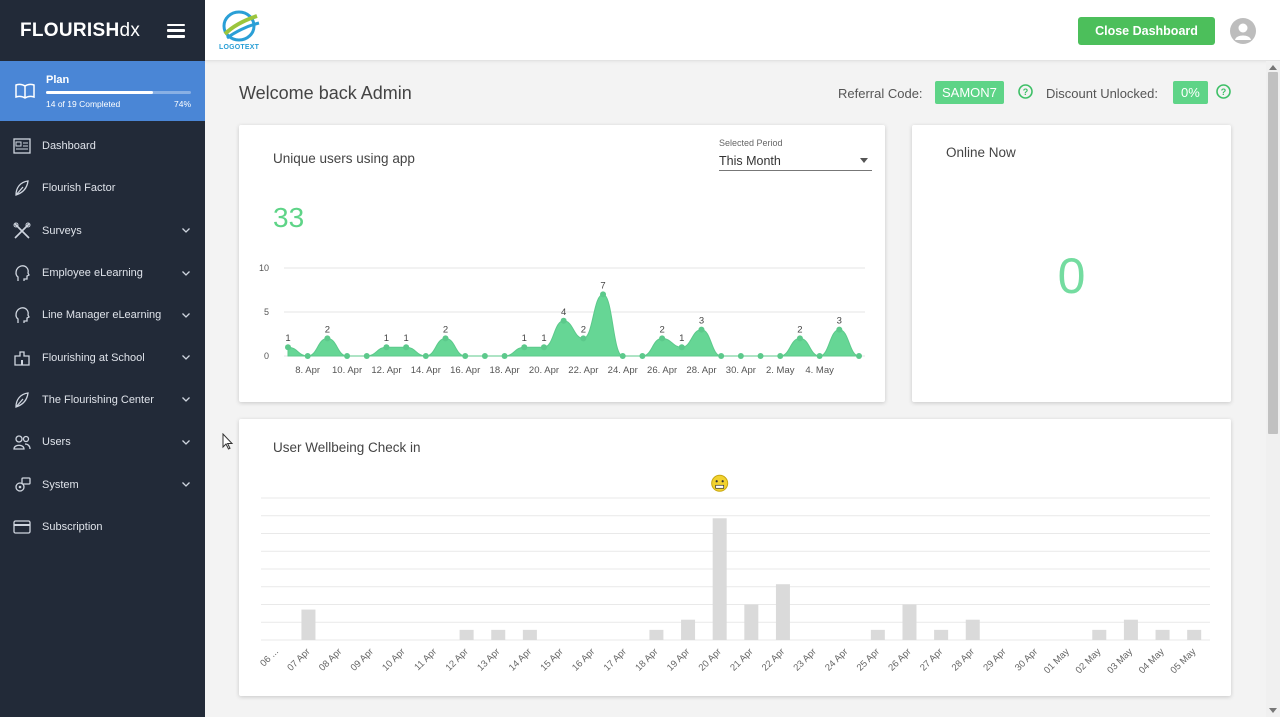 This screenshot has height=717, width=1280. What do you see at coordinates (102, 442) in the screenshot?
I see `sidebar-item-users: Users` at bounding box center [102, 442].